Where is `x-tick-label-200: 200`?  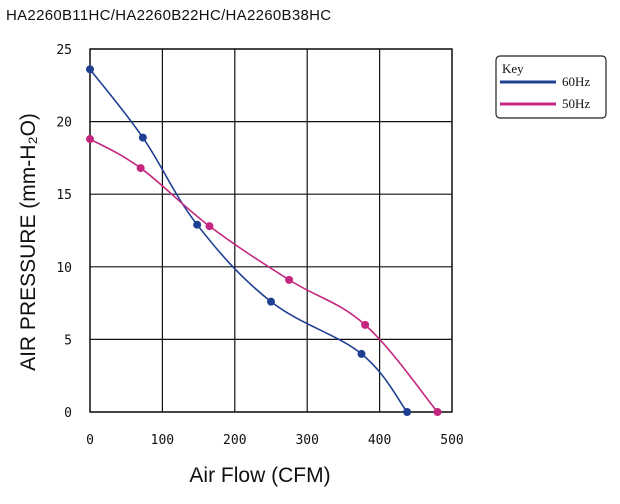
x-tick-label-200: 200 is located at coordinates (234, 440).